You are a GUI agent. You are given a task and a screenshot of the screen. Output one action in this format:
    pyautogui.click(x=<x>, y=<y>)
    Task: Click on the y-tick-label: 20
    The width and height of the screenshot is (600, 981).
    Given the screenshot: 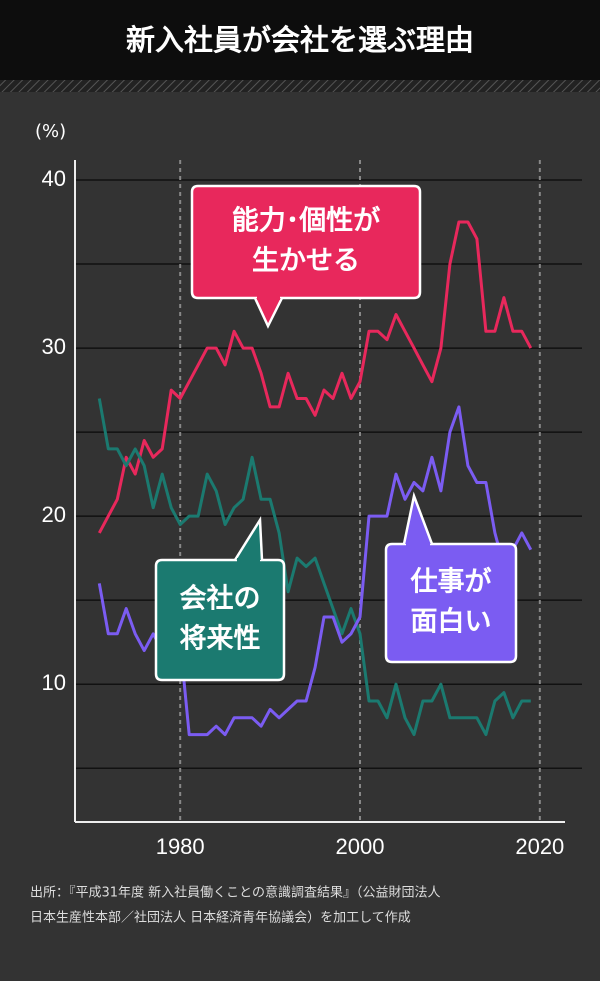 What is the action you would take?
    pyautogui.click(x=54, y=514)
    